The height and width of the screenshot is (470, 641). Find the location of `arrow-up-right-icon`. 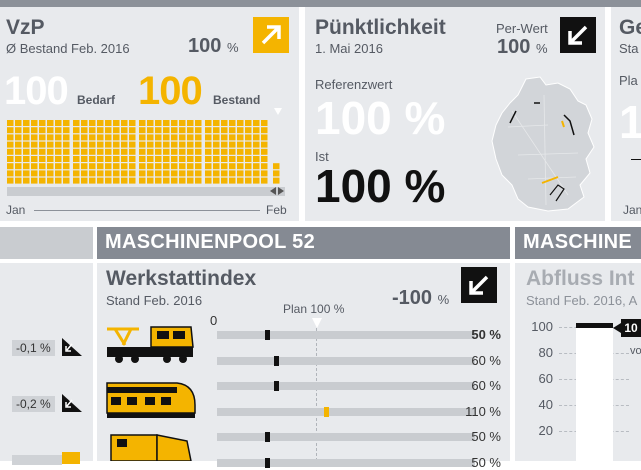

arrow-up-right-icon is located at coordinates (271, 35).